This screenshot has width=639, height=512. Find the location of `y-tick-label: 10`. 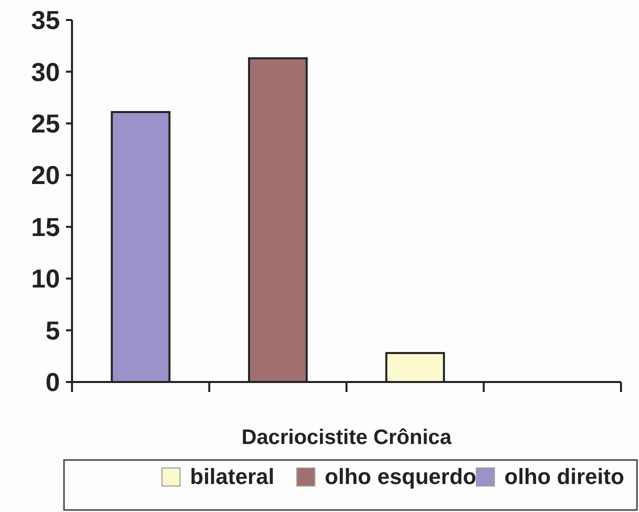

y-tick-label: 10 is located at coordinates (45, 279).